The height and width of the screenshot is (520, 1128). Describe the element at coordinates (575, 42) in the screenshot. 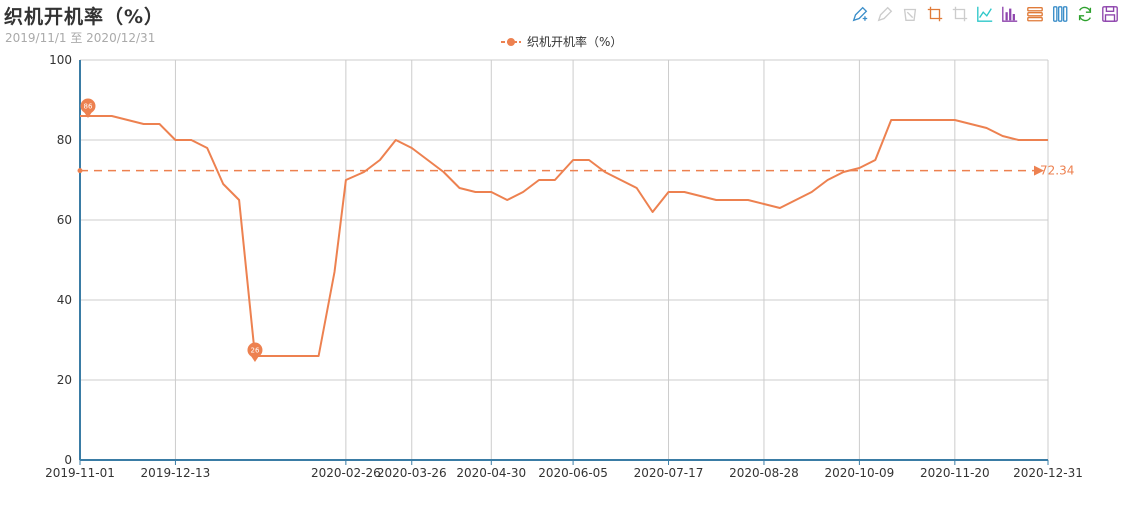

I see `legend-label: 织机开机率（%）` at that location.